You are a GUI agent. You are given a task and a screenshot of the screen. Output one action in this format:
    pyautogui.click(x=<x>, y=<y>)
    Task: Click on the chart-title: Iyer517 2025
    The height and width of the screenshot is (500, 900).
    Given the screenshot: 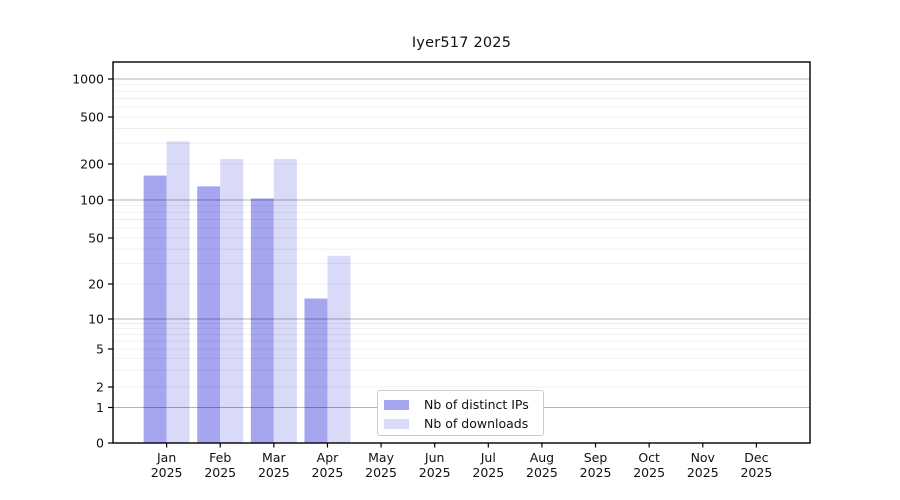 What is the action you would take?
    pyautogui.click(x=461, y=43)
    